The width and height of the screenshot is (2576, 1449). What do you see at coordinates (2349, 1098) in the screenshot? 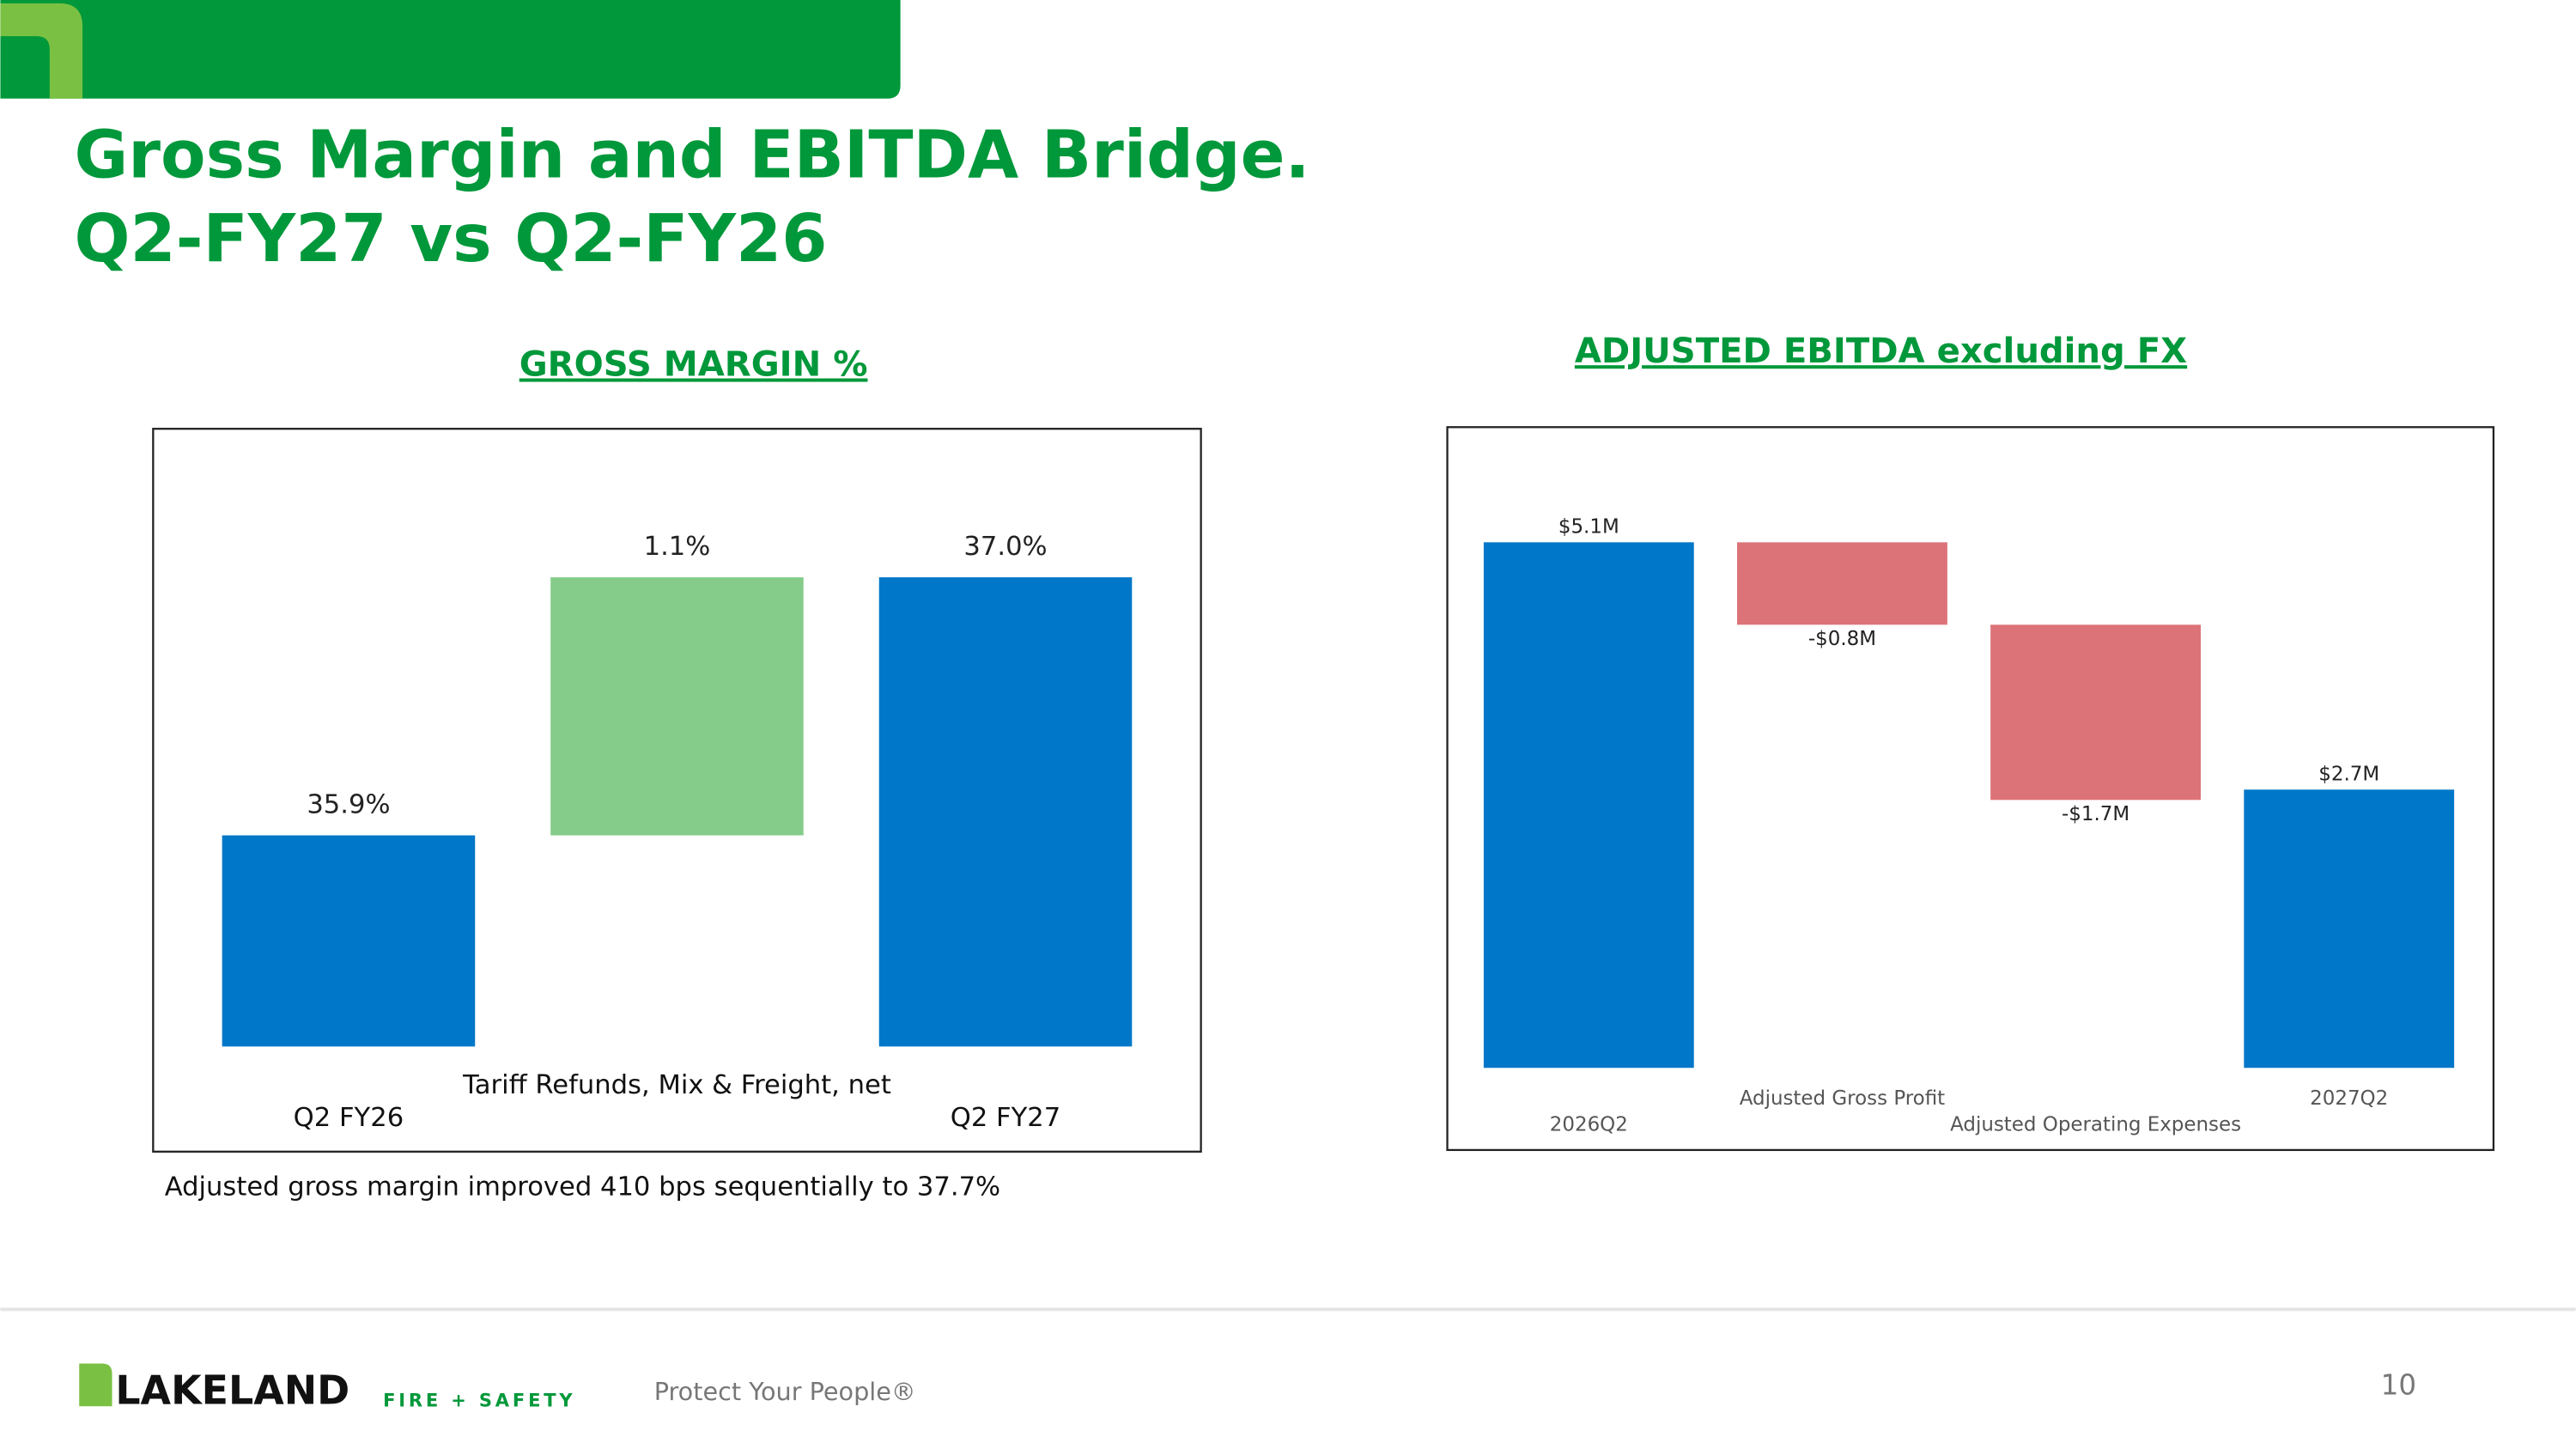
I see `x-tick-label: 2027Q2` at bounding box center [2349, 1098].